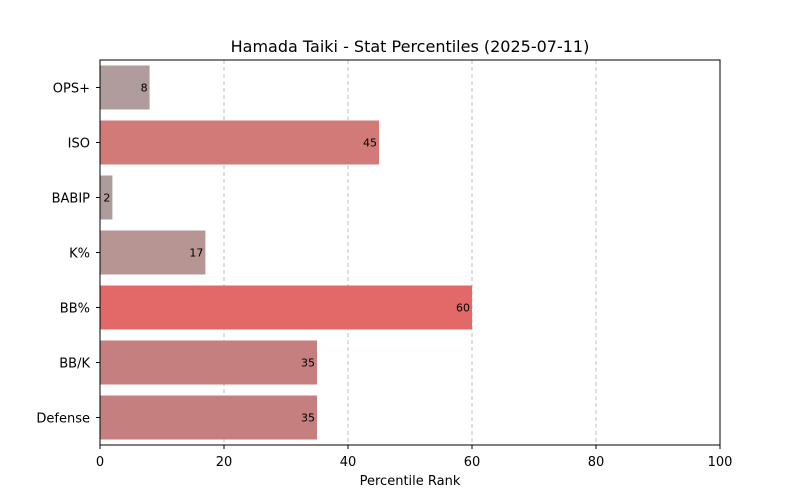  What do you see at coordinates (348, 462) in the screenshot?
I see `x-tick-label: 40` at bounding box center [348, 462].